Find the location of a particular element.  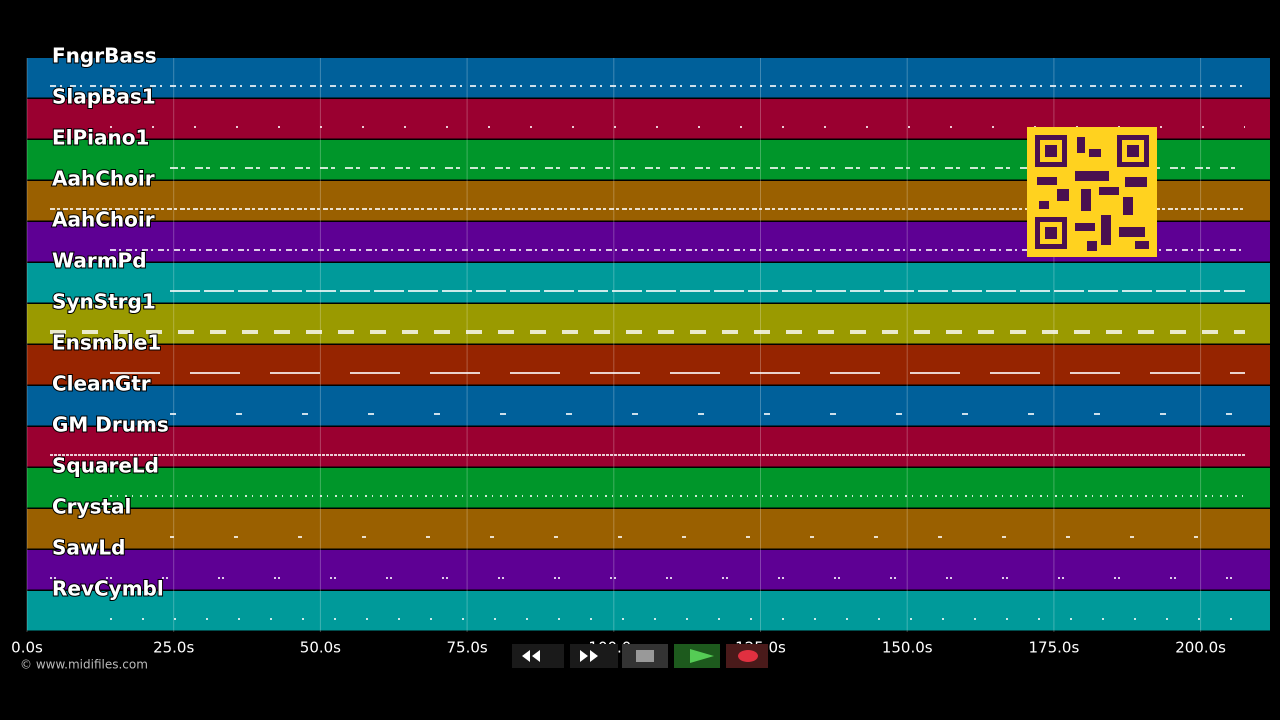

time-tick-label: 25.0s is located at coordinates (173, 648).